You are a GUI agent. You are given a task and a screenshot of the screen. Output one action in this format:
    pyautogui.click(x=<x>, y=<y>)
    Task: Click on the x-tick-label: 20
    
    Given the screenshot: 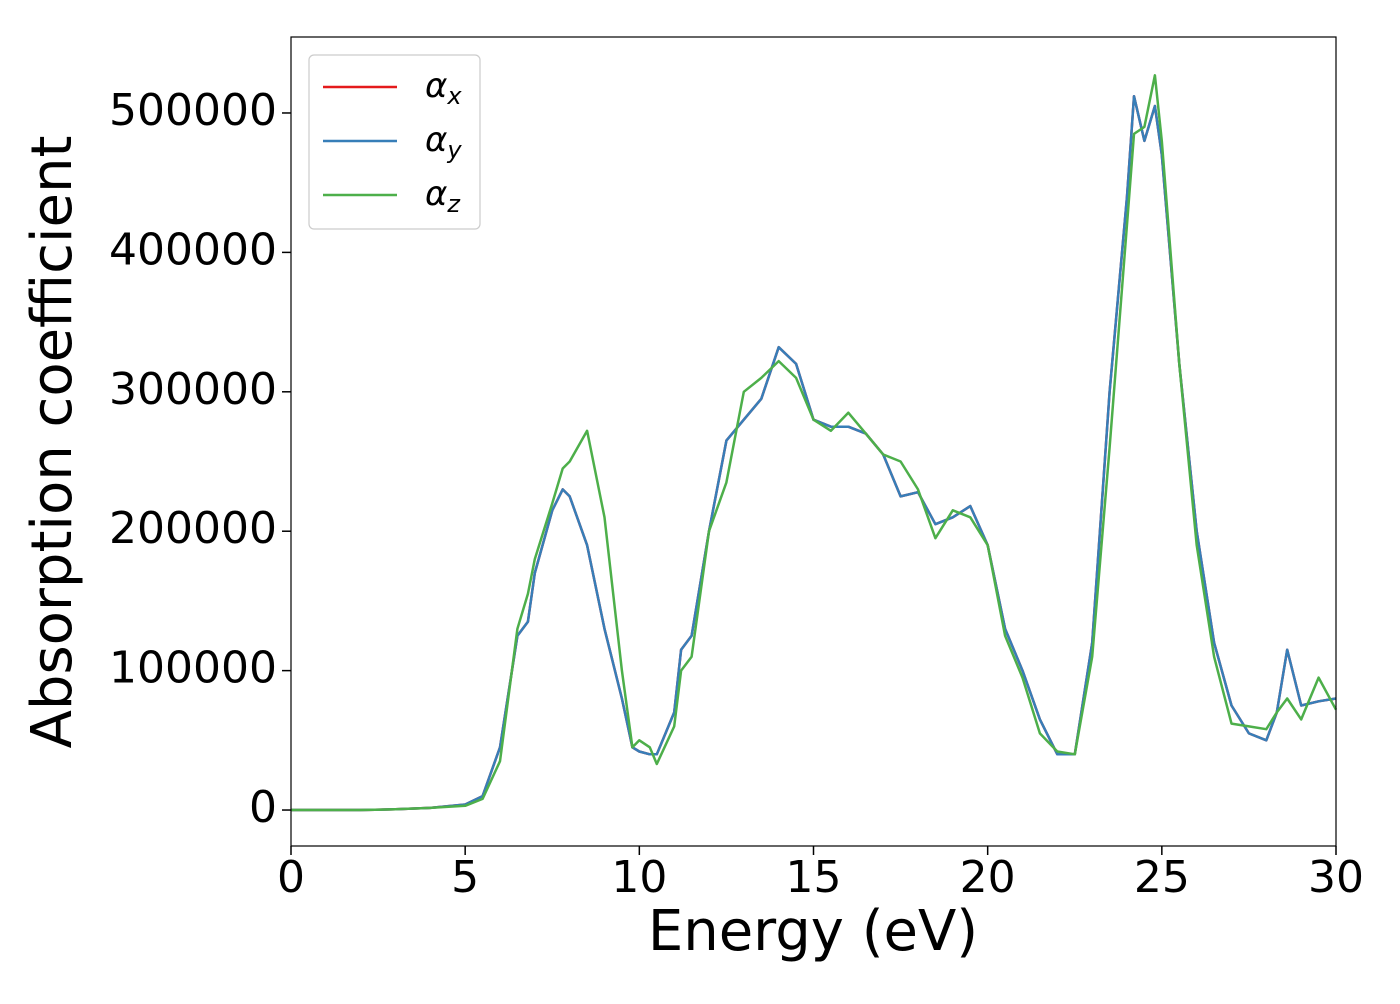 What is the action you would take?
    pyautogui.click(x=988, y=877)
    